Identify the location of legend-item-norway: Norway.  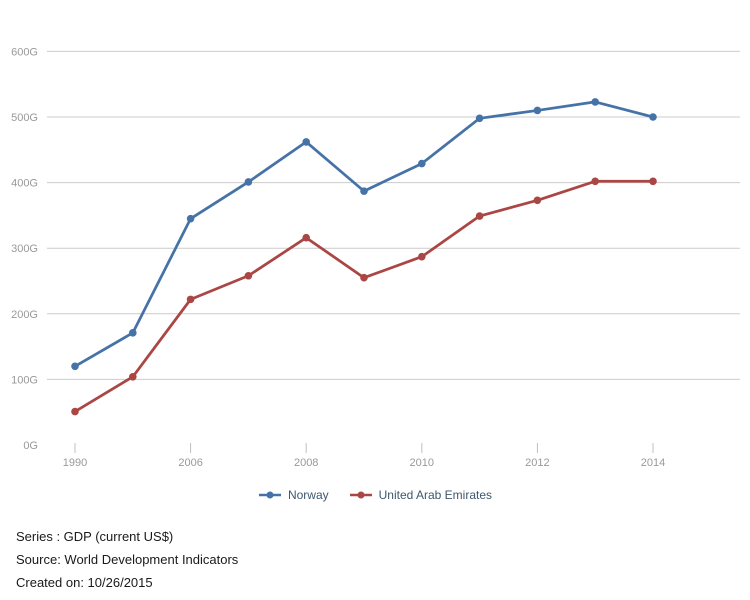
(293, 495).